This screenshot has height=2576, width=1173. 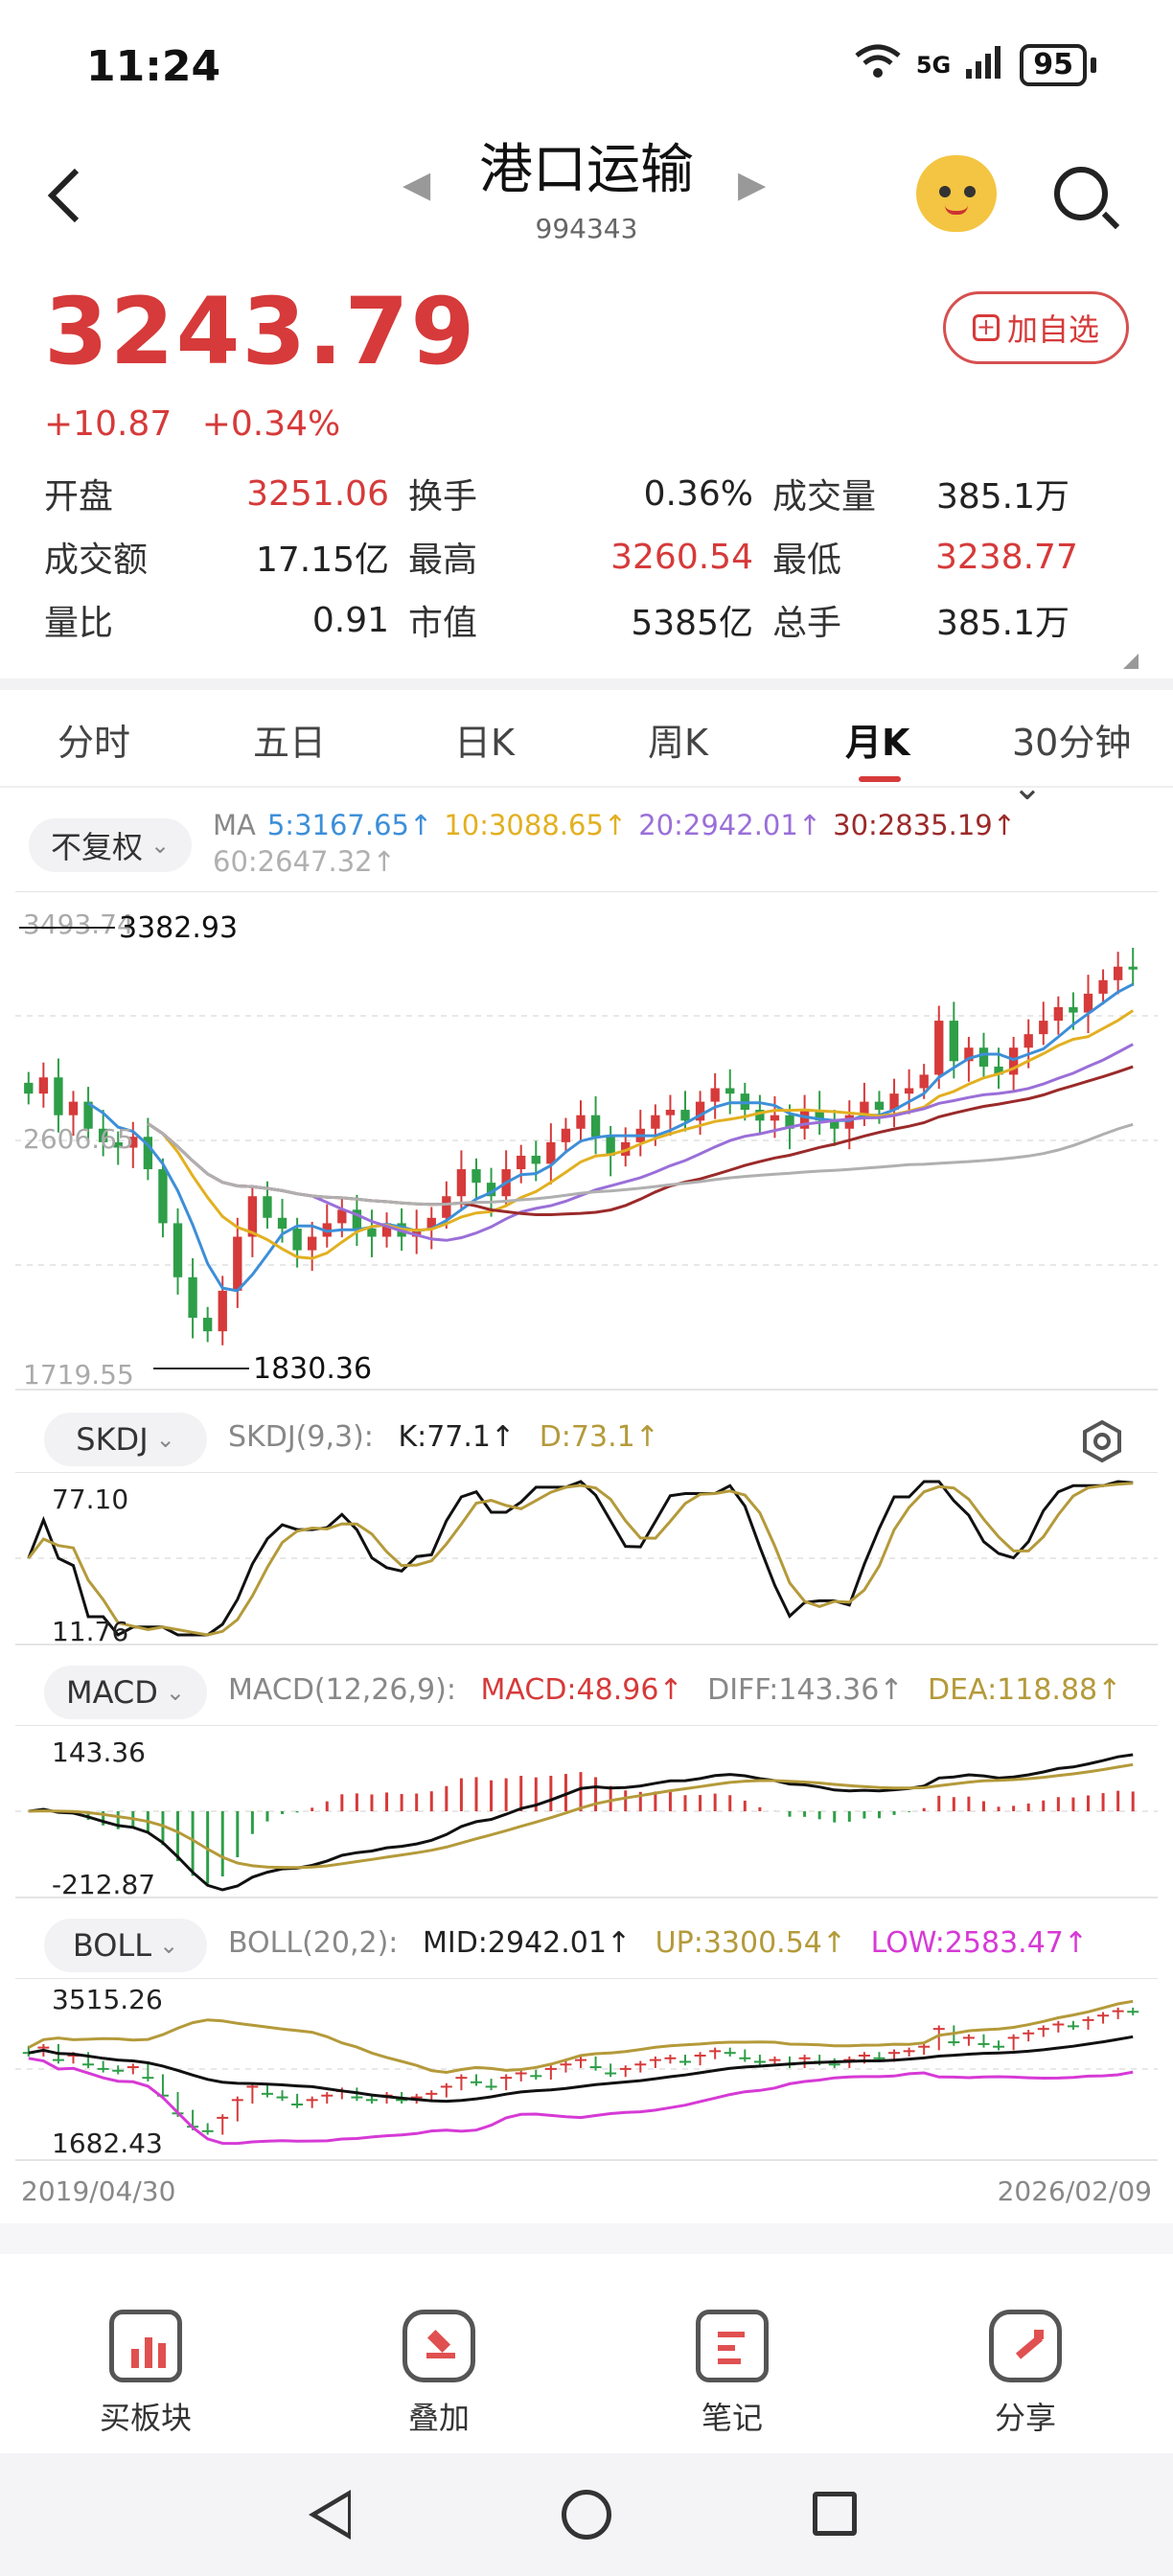 What do you see at coordinates (1130, 661) in the screenshot?
I see `expand-corner-icon` at bounding box center [1130, 661].